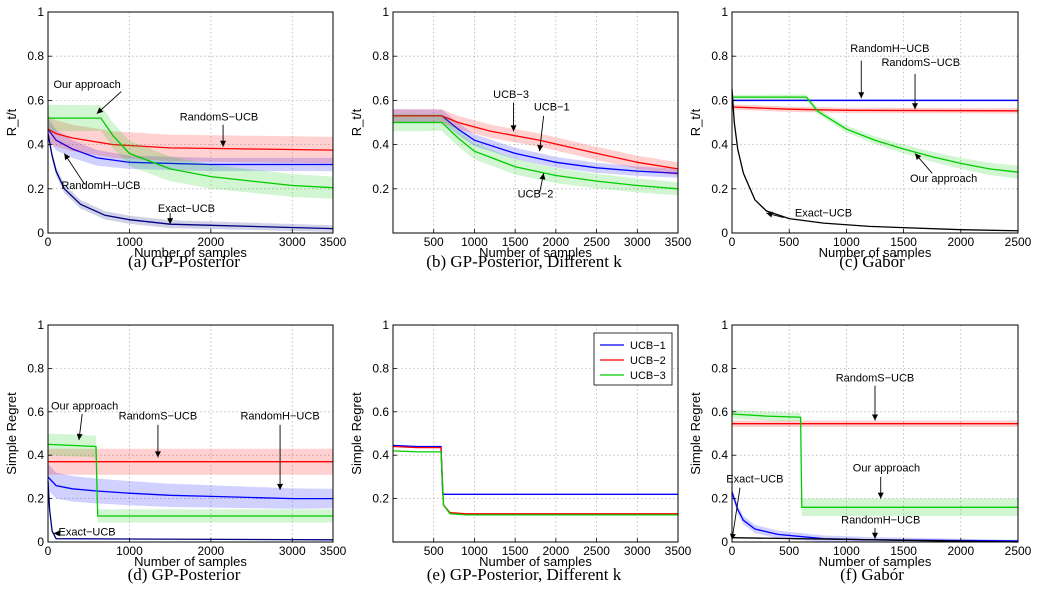 The image size is (1045, 609). Describe the element at coordinates (184, 261) in the screenshot. I see `panel-caption: (a) GP-Posterior` at that location.